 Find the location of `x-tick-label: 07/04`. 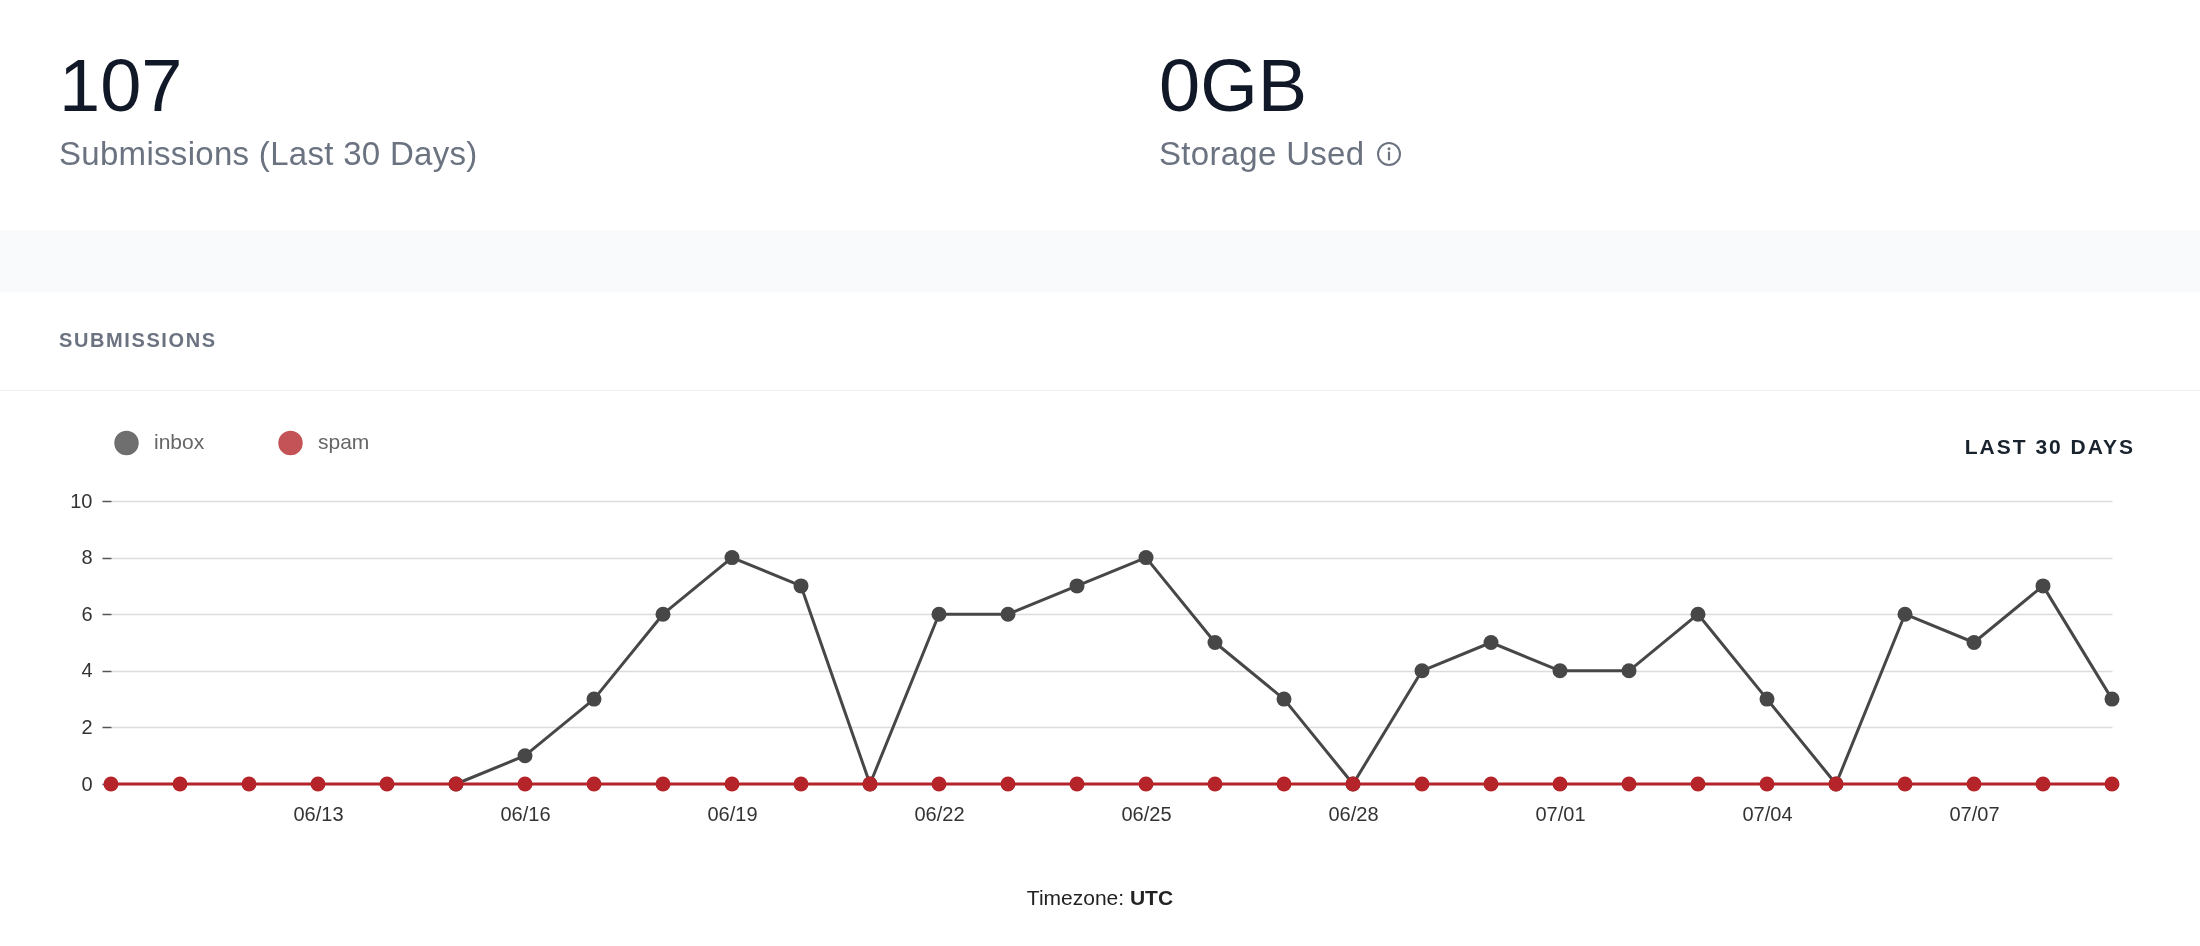

x-tick-label: 07/04 is located at coordinates (1767, 813).